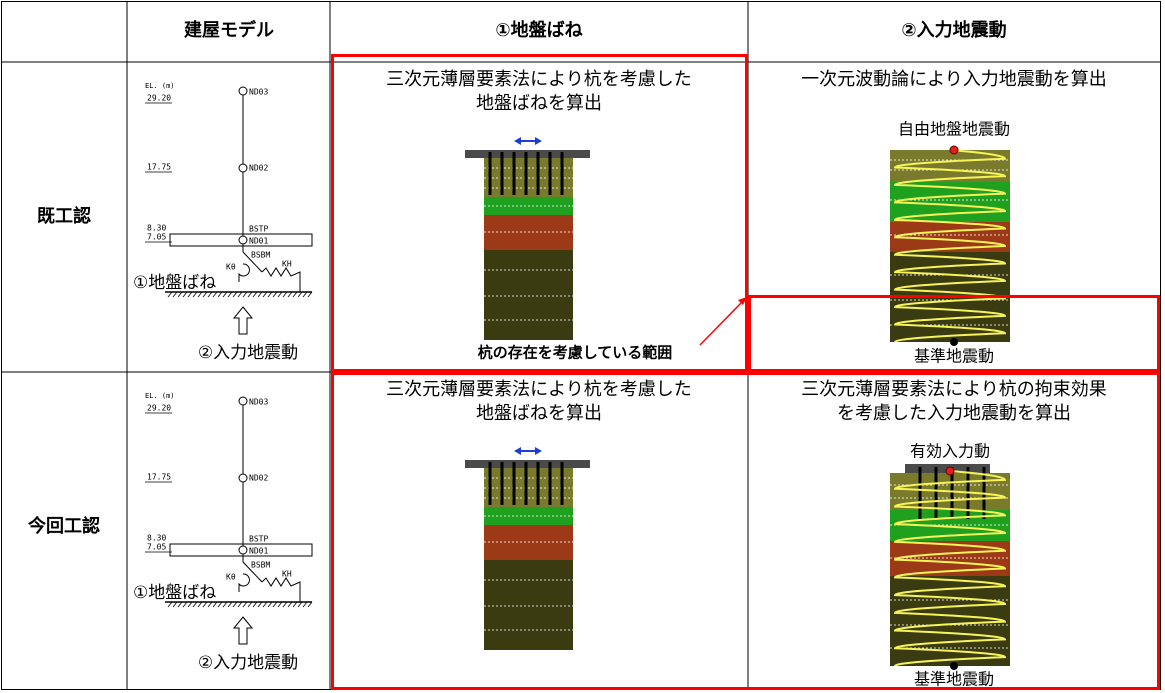  I want to click on highlight-frame, so click(954, 333).